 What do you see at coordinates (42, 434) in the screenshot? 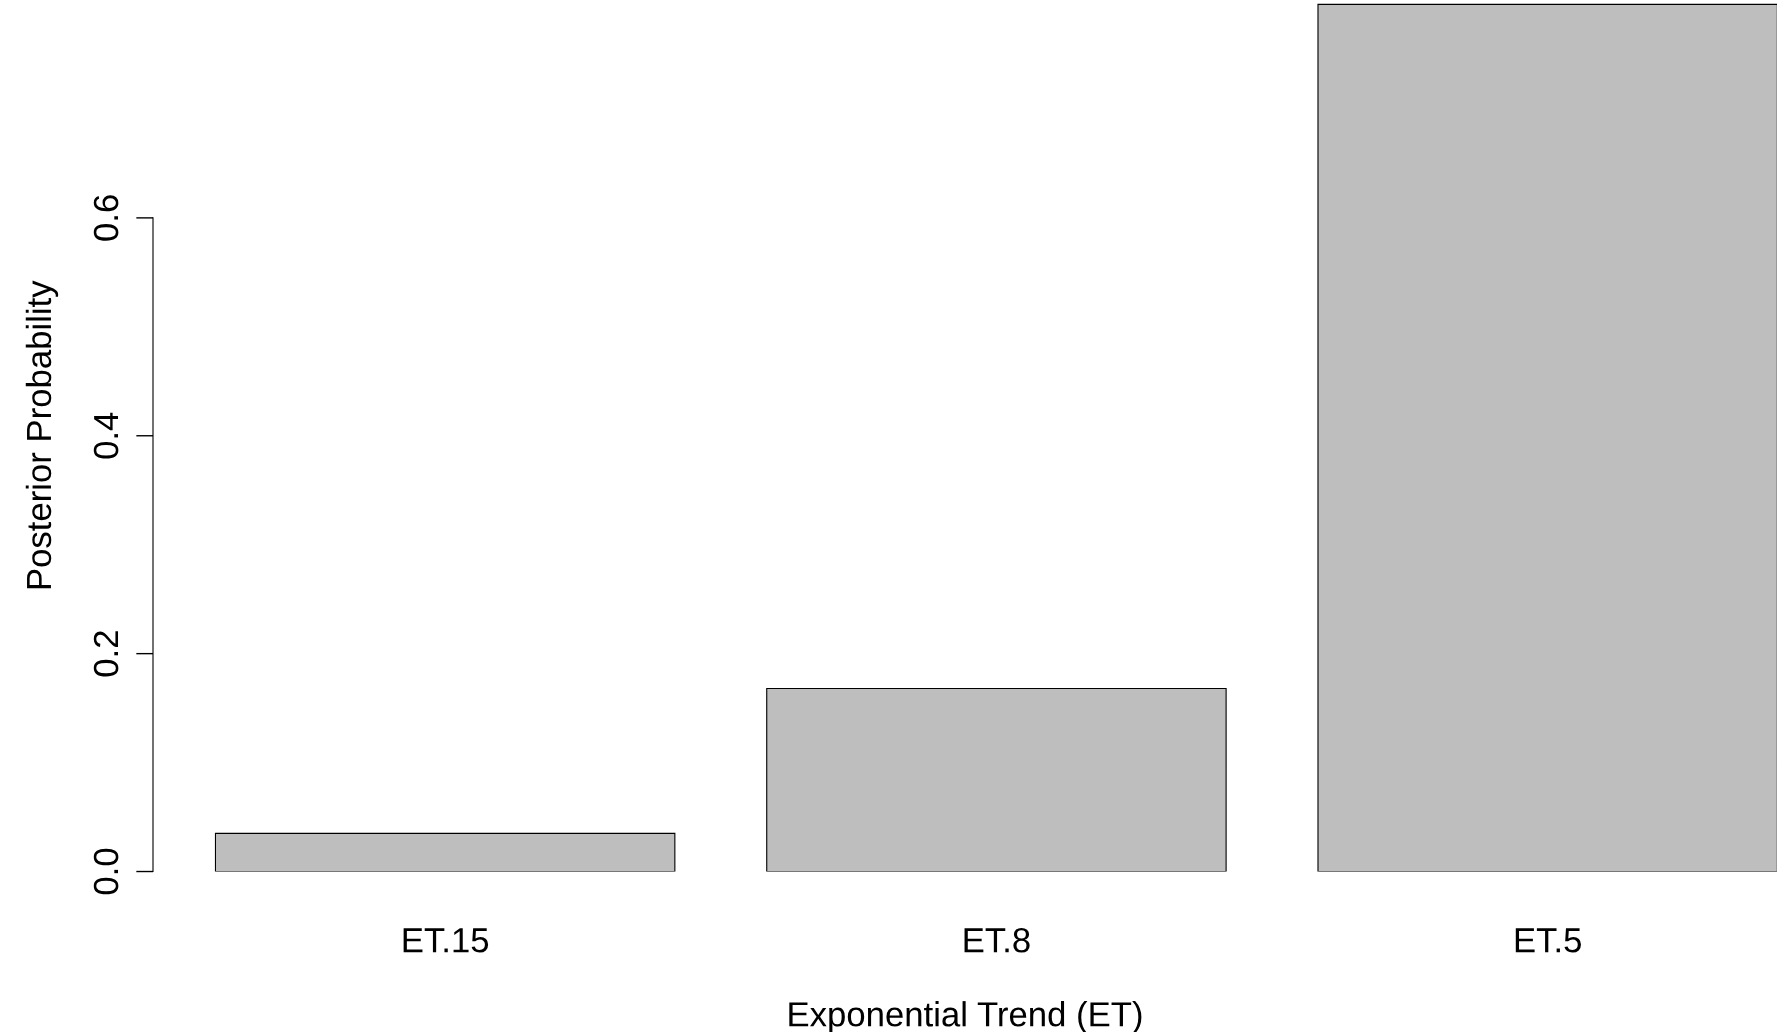
I see `y-axis-title: Posterior Probability` at bounding box center [42, 434].